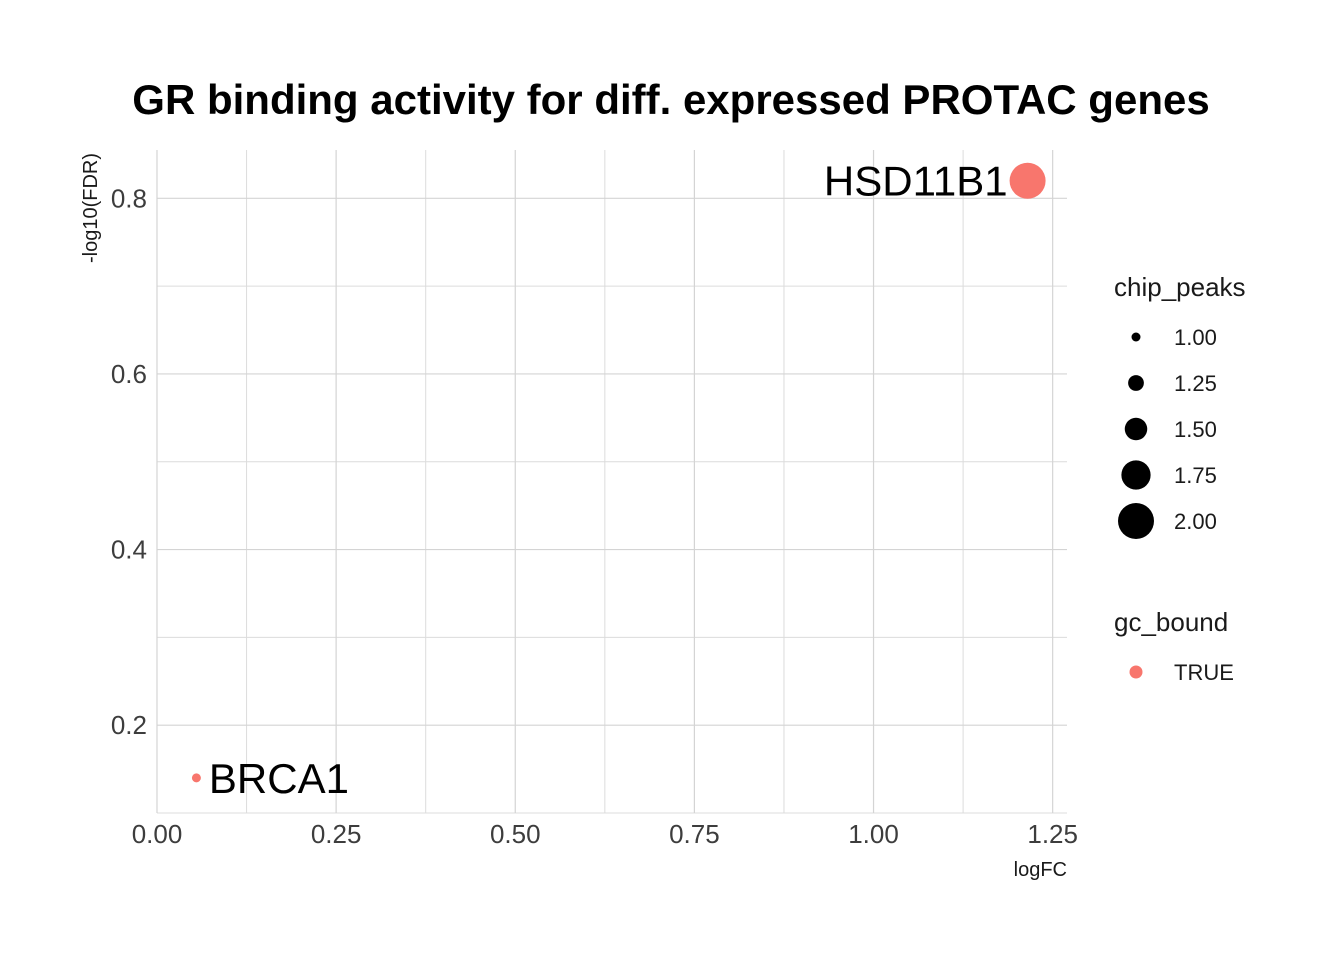 The height and width of the screenshot is (960, 1344). What do you see at coordinates (129, 725) in the screenshot?
I see `y-tick-label: 0.2` at bounding box center [129, 725].